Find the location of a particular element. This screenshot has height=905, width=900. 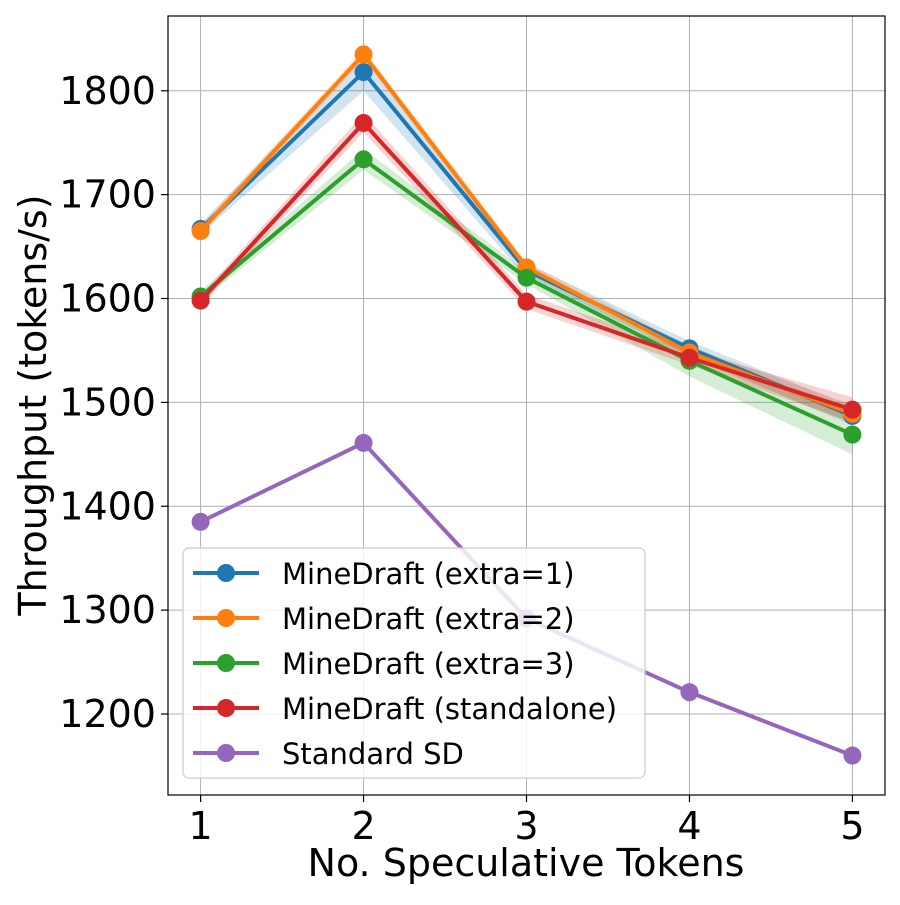

x-tick-label: 3 is located at coordinates (526, 826).